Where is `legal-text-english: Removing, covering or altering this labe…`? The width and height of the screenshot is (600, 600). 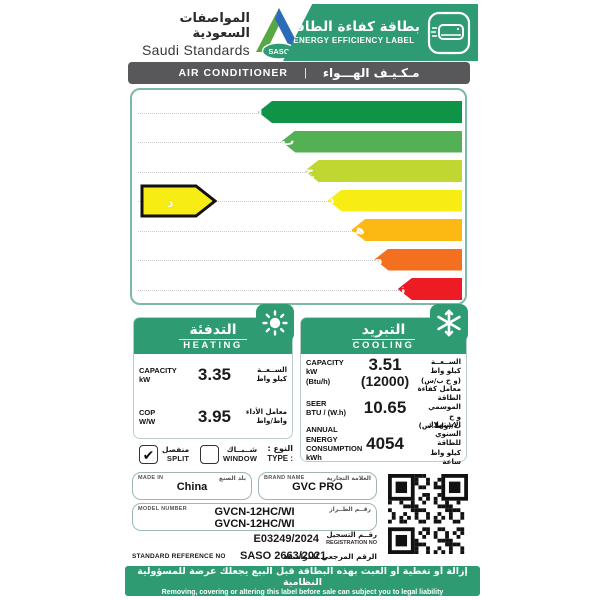
legal-text-english: Removing, covering or altering this labe… is located at coordinates (302, 592).